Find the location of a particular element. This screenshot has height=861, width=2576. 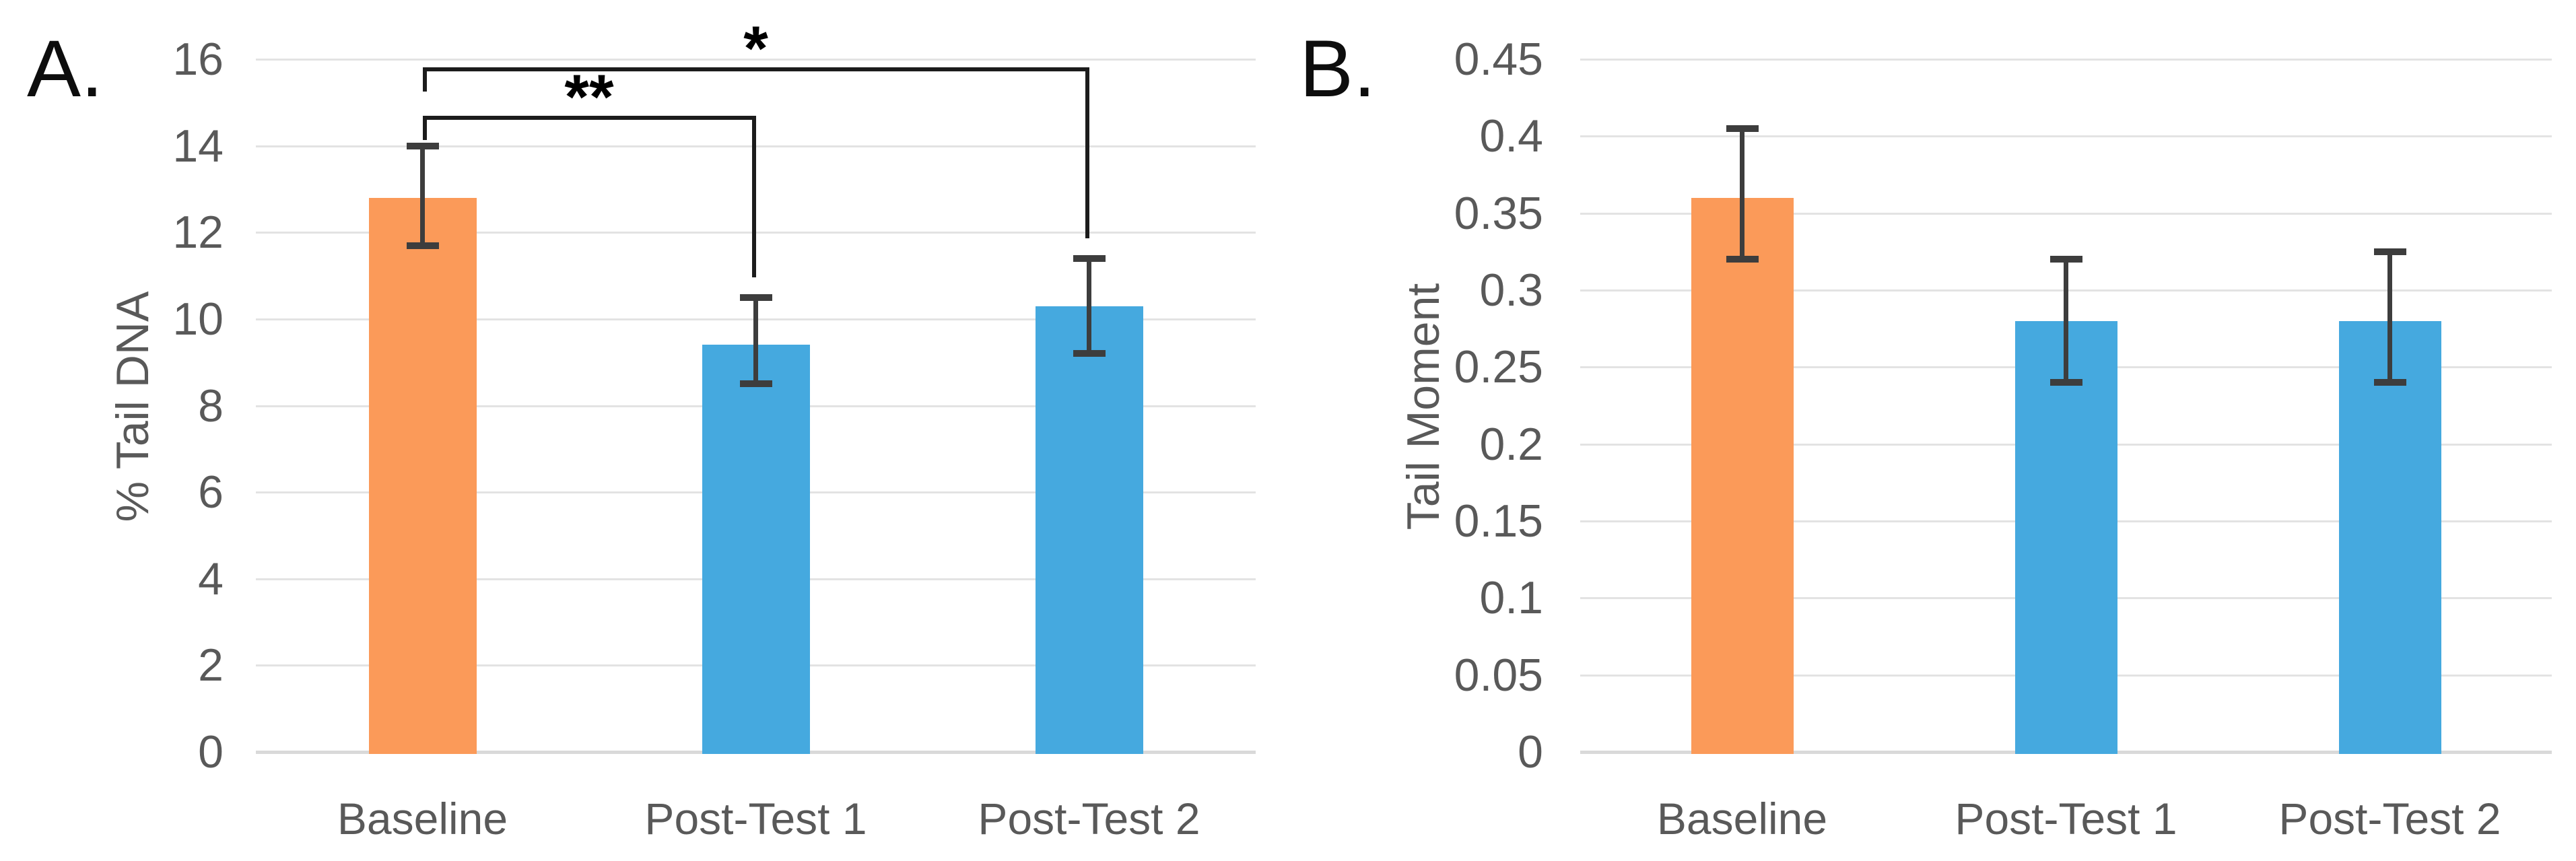

y-tick-label: 0.05 is located at coordinates (1498, 675).